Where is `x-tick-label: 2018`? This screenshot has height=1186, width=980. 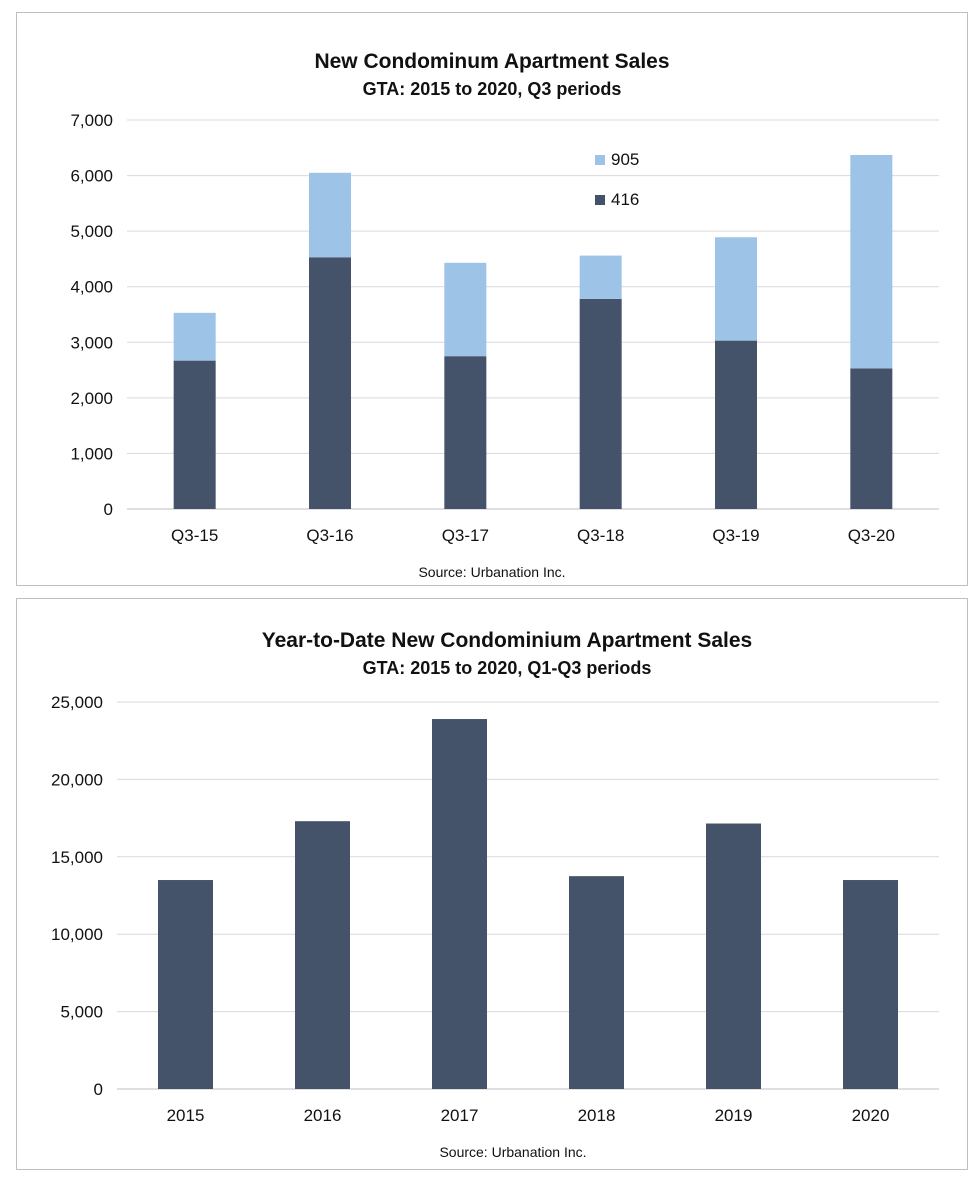
x-tick-label: 2018 is located at coordinates (597, 1115).